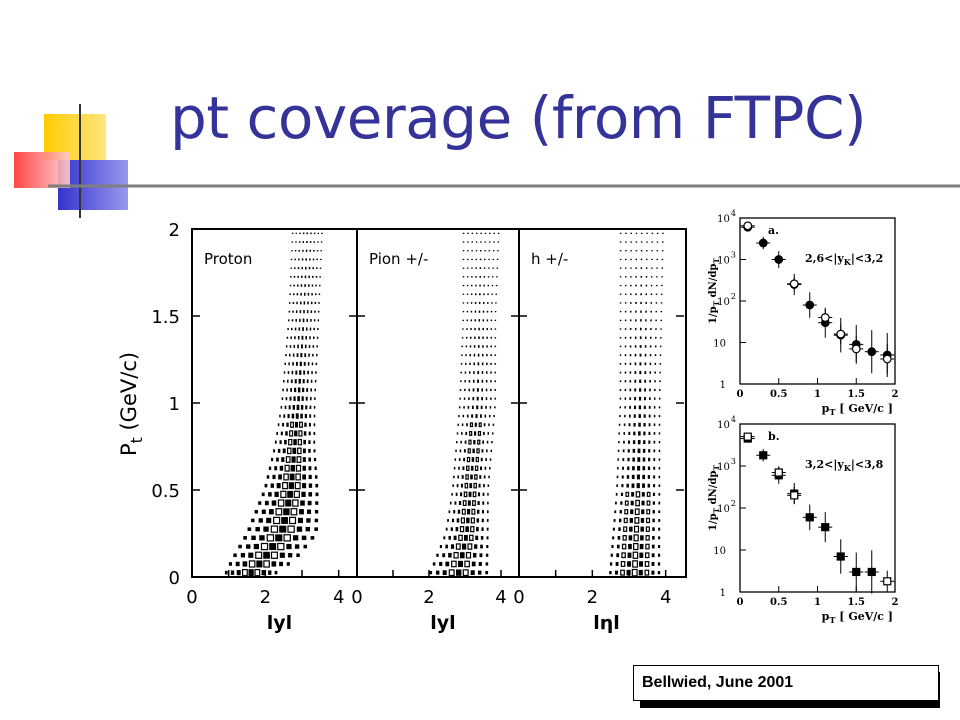  I want to click on data-point, so click(810, 305).